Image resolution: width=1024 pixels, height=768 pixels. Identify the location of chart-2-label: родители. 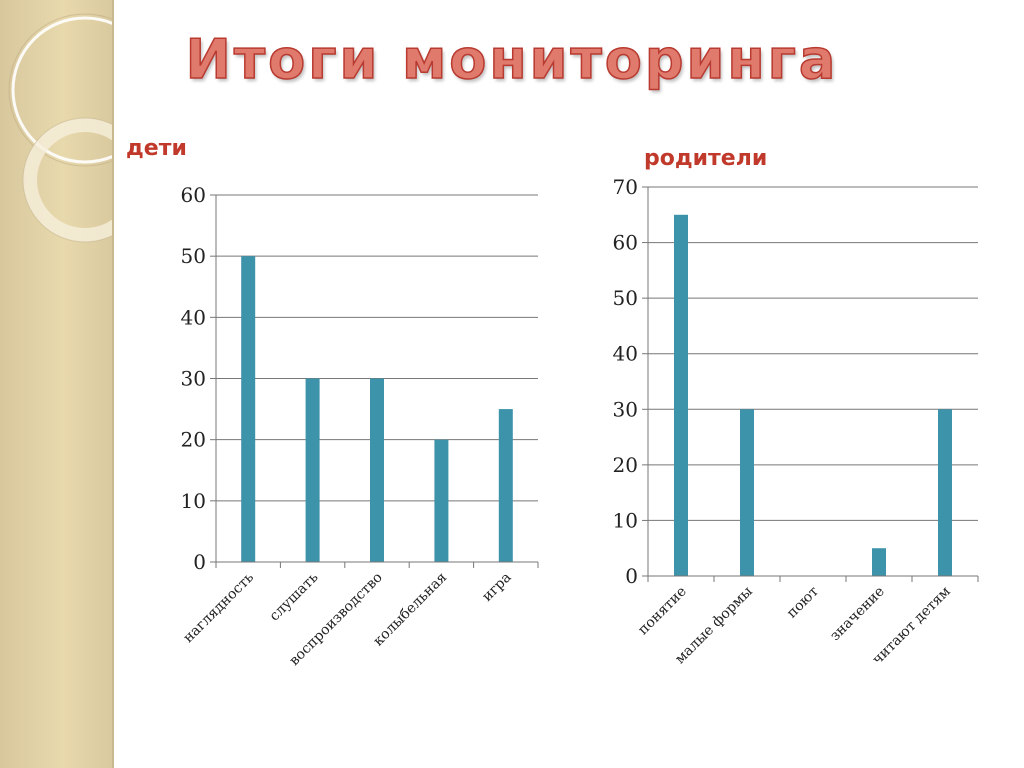
(706, 158).